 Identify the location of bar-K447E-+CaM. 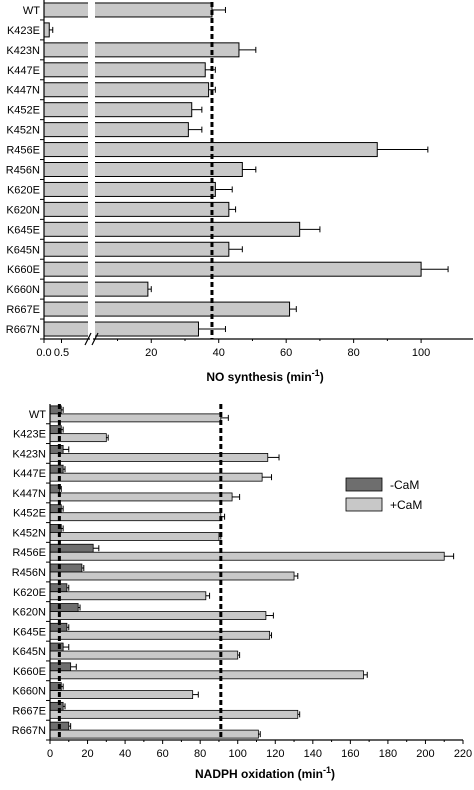
(156, 477).